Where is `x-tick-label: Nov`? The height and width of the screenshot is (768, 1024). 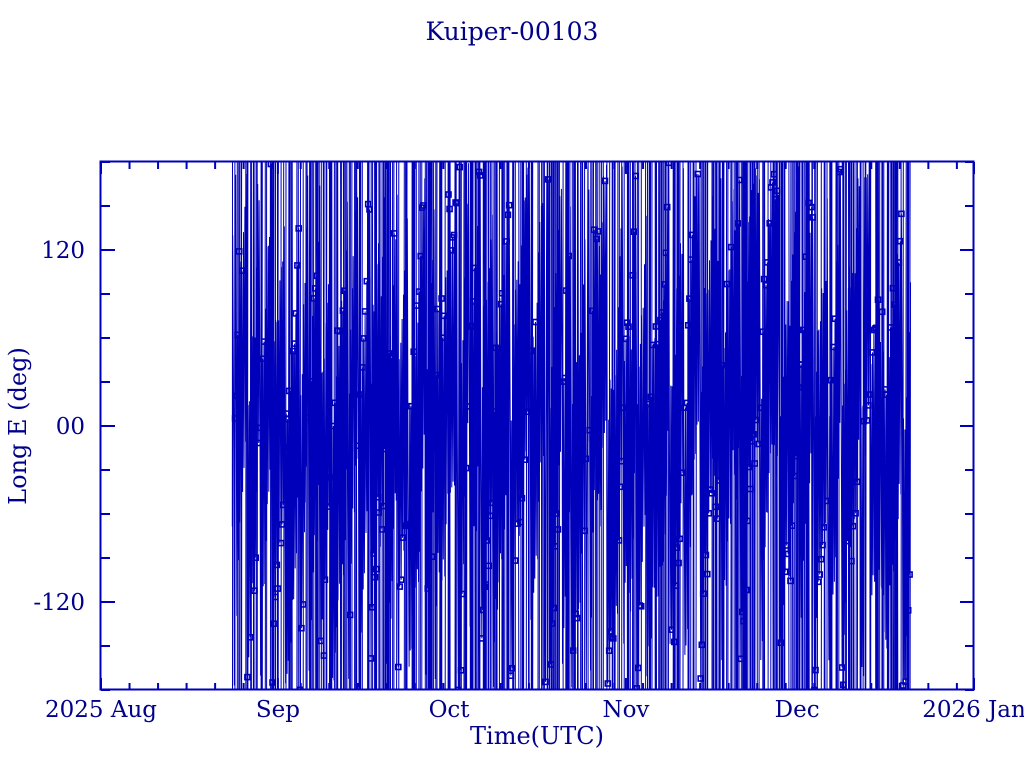 x-tick-label: Nov is located at coordinates (625, 710).